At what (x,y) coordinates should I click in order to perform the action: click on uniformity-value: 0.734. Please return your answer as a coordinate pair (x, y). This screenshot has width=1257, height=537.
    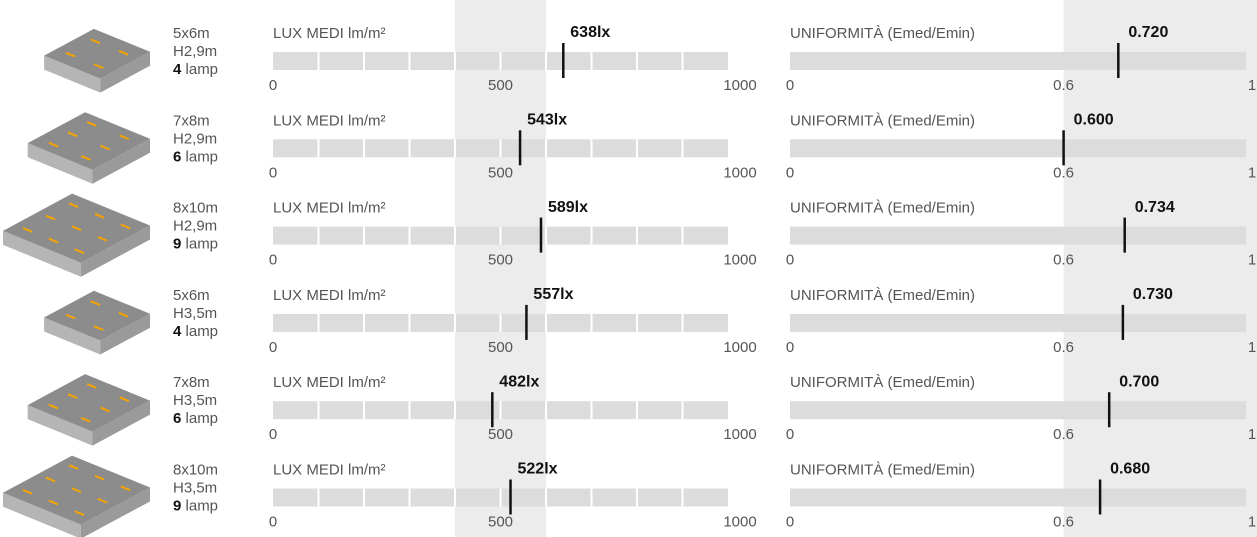
    Looking at the image, I should click on (1155, 207).